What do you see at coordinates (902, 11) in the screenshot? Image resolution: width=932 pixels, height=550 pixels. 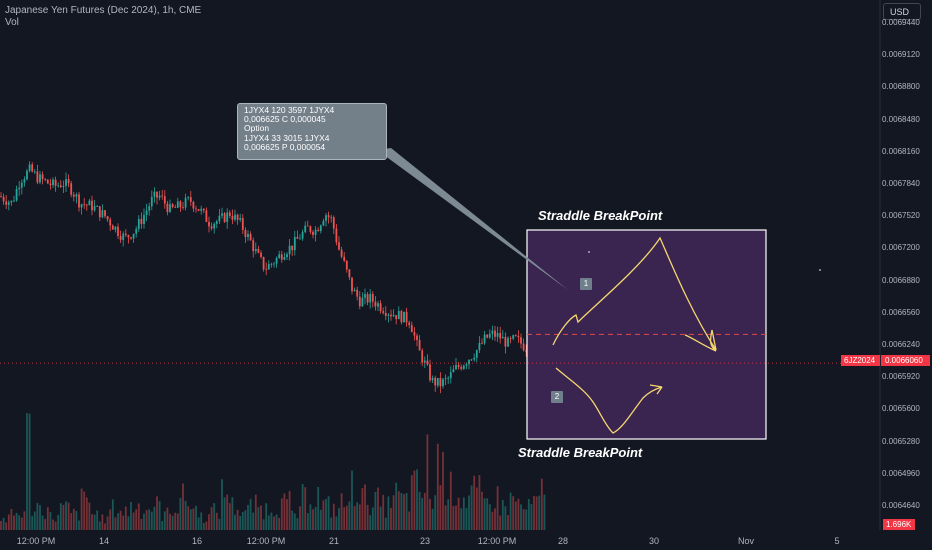 I see `currency-button: USD` at bounding box center [902, 11].